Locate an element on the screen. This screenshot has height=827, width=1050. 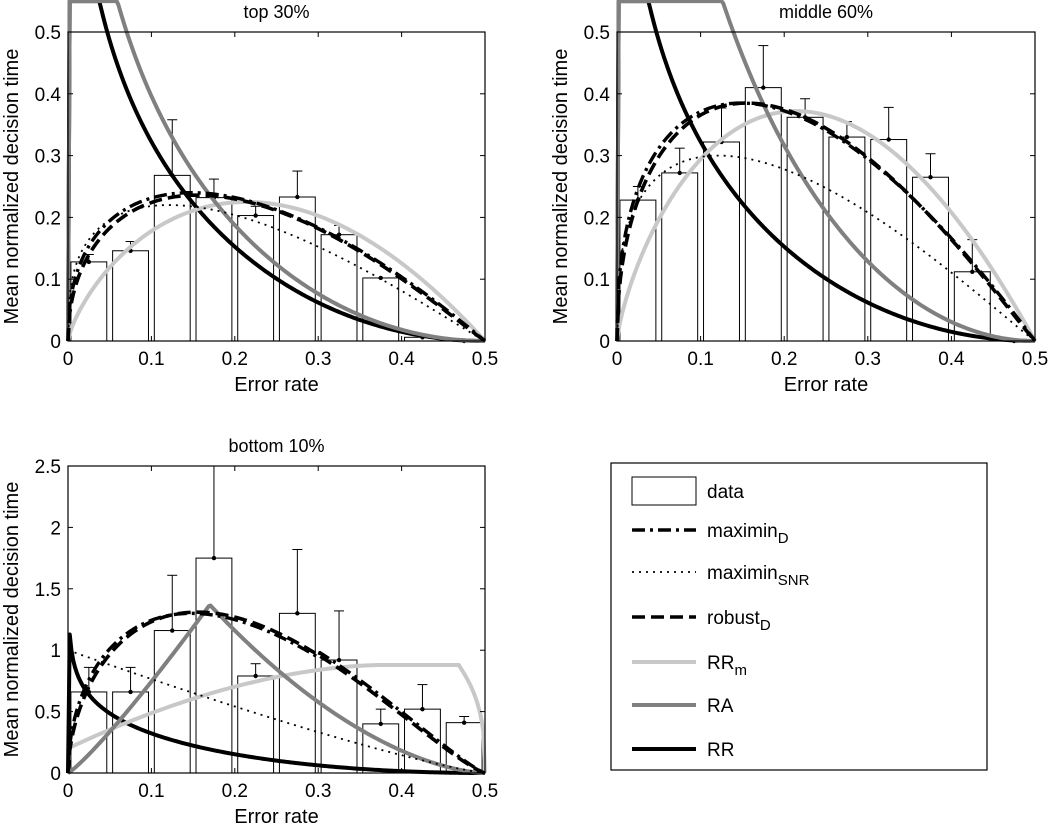
chart-title: bottom 10% is located at coordinates (276, 446).